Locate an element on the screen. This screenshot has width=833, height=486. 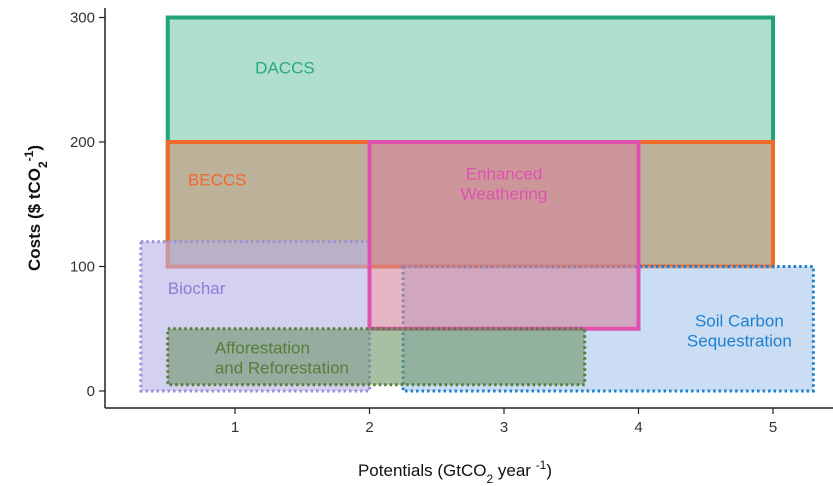
x-tick-label: 1 is located at coordinates (235, 427).